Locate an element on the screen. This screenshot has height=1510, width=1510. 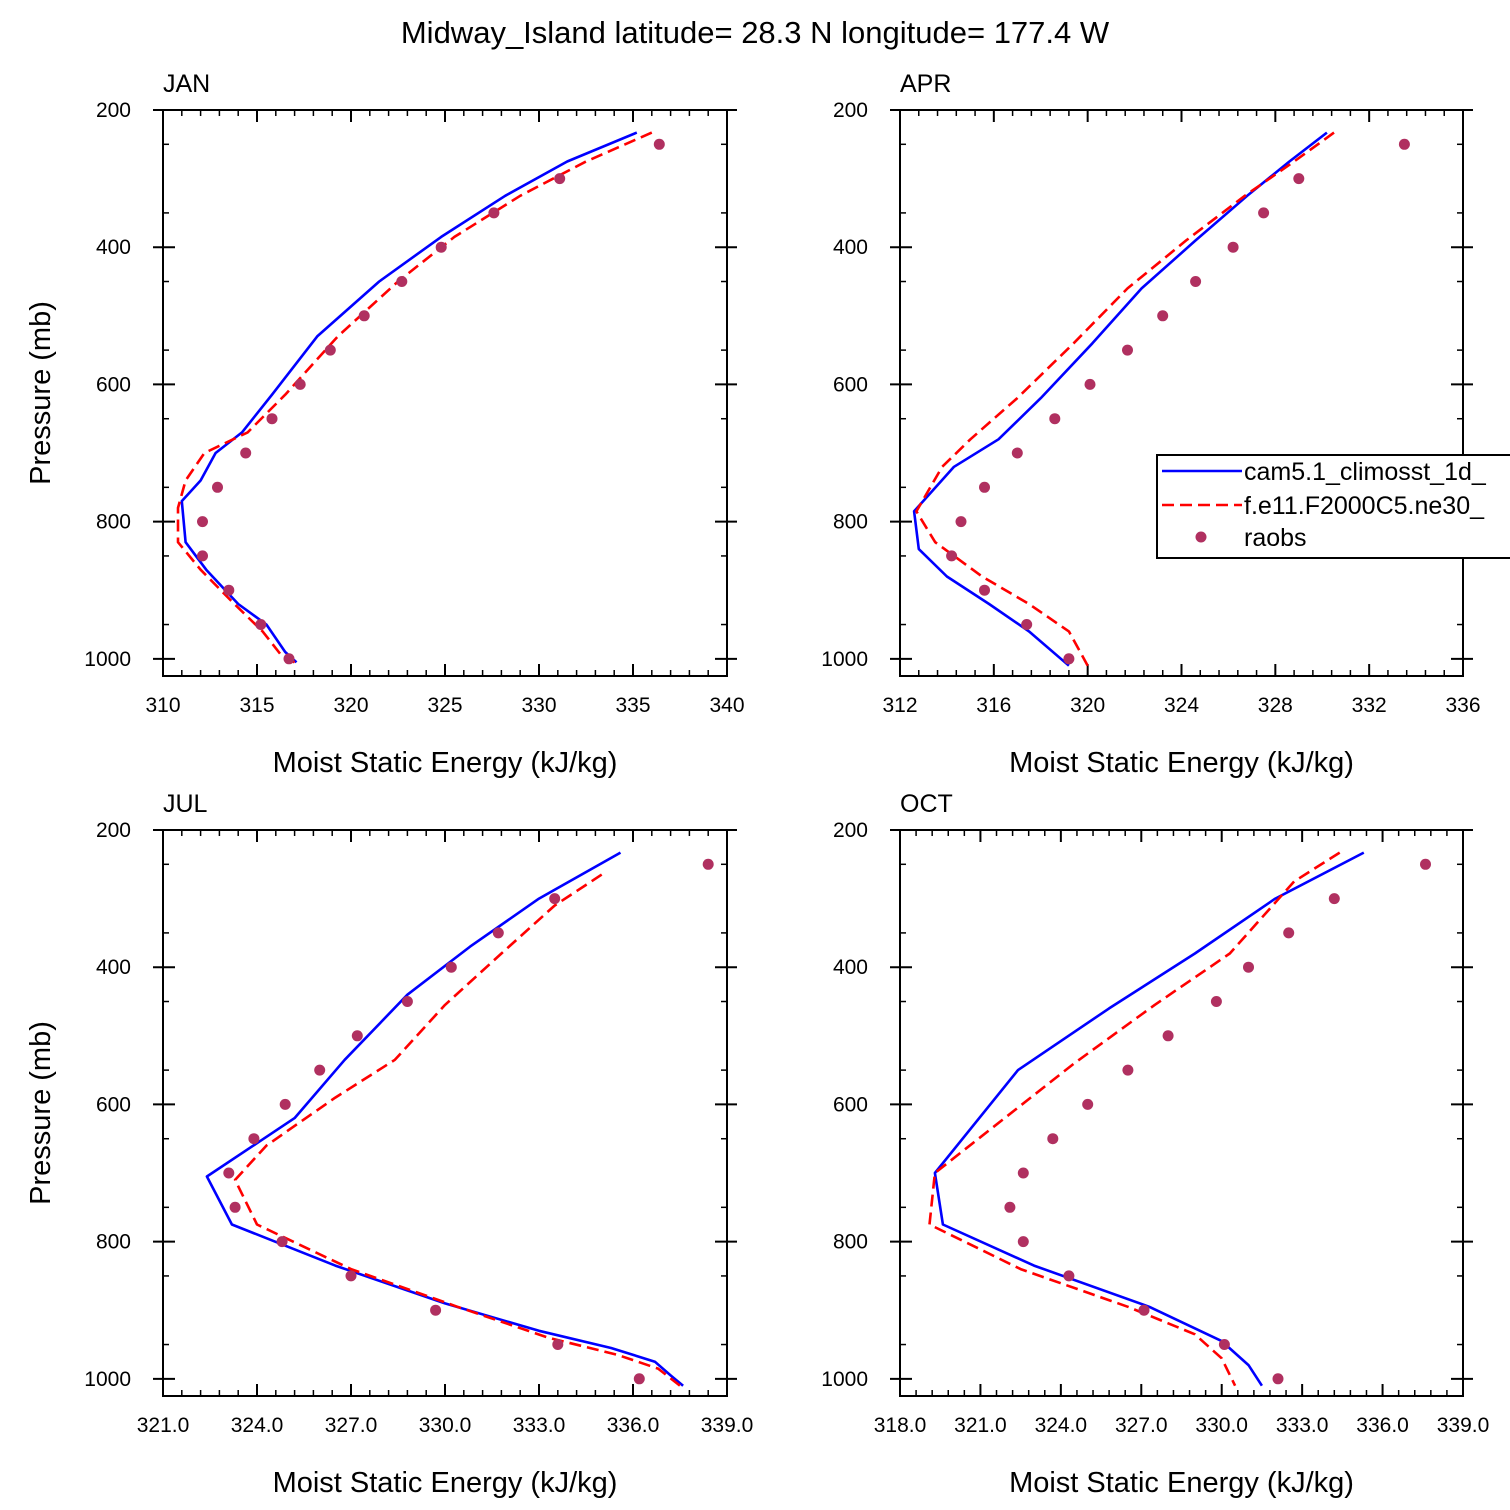
x-tick-label: 316 is located at coordinates (993, 705).